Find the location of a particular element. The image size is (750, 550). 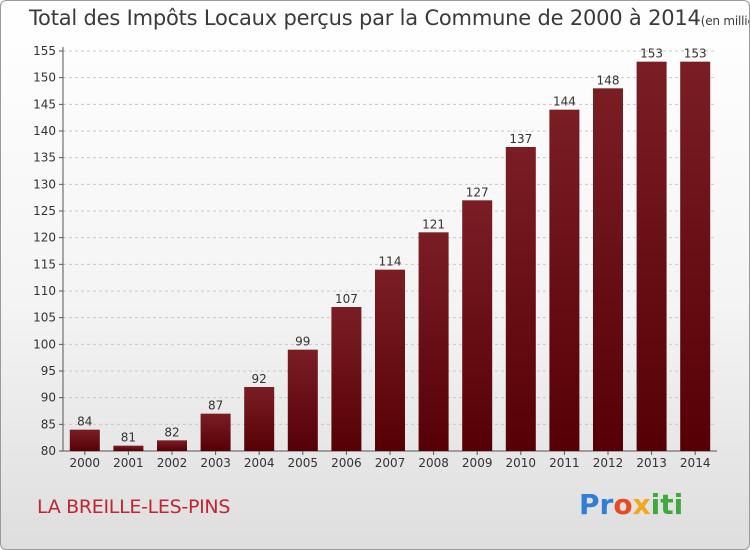

x-tick-label: 2002 is located at coordinates (172, 463).